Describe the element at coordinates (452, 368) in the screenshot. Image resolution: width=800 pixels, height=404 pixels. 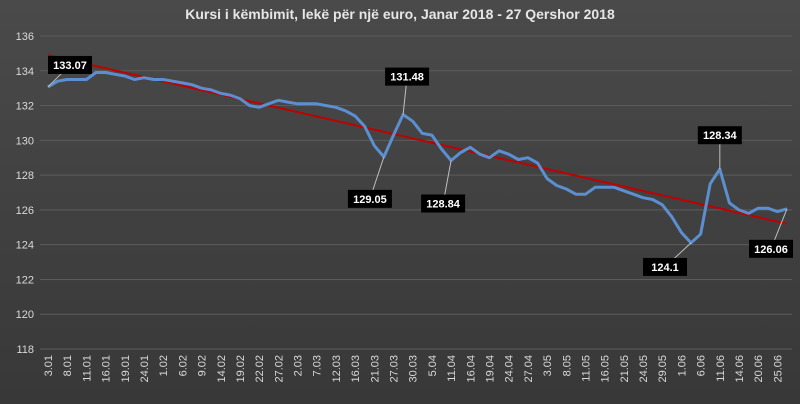
I see `x-tick-label: 11.04` at that location.